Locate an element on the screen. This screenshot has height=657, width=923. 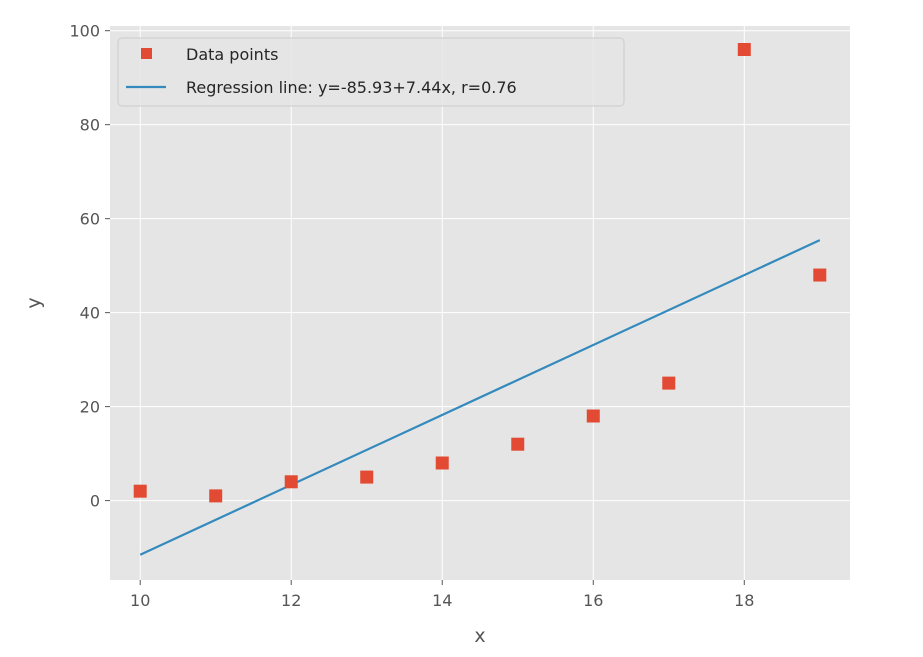
y-axis-label: y is located at coordinates (34, 302).